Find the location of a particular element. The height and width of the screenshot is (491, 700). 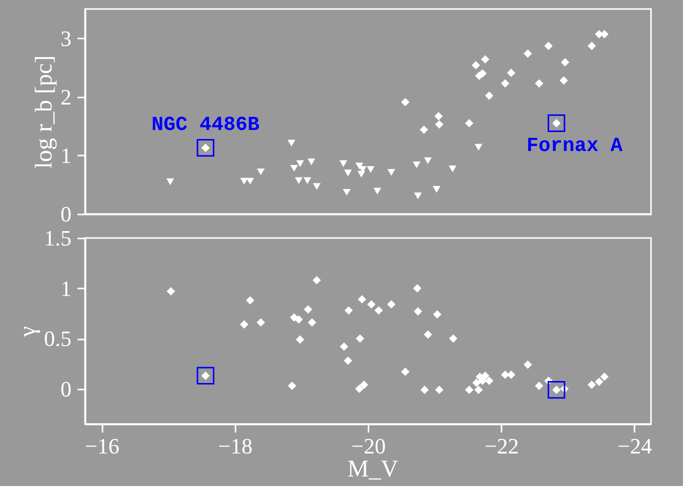

y-tick-label: 3 is located at coordinates (66, 38).